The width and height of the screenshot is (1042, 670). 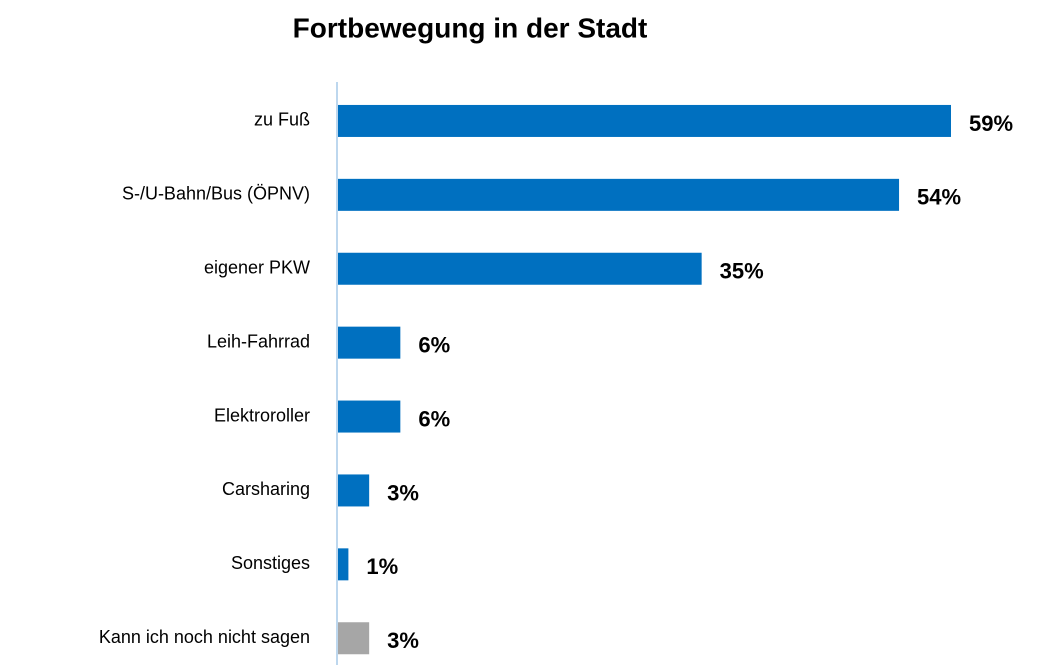 I want to click on category-label: Leih-Fahrrad, so click(x=258, y=341).